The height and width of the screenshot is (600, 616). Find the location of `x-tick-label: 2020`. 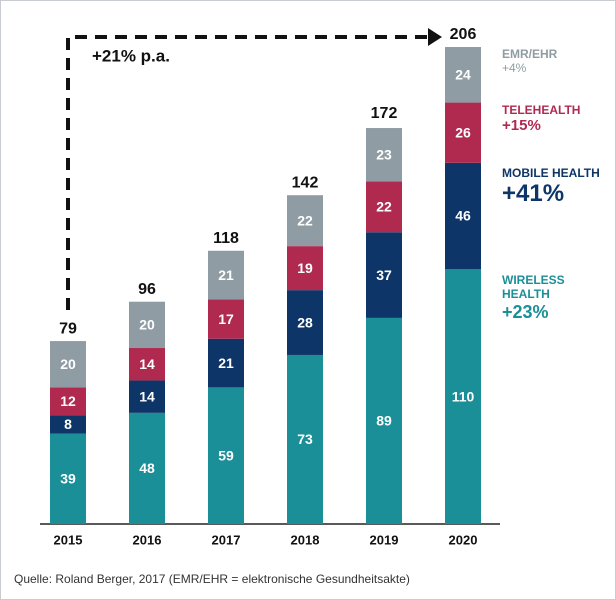

x-tick-label: 2020 is located at coordinates (463, 539).